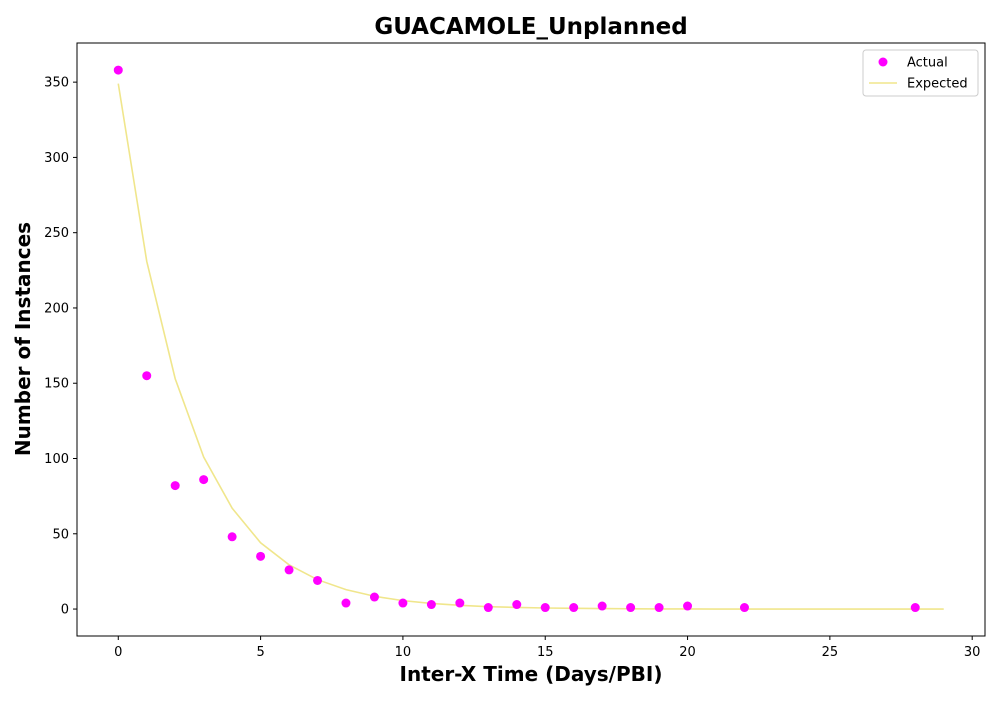  I want to click on x-tick-label: 5, so click(260, 652).